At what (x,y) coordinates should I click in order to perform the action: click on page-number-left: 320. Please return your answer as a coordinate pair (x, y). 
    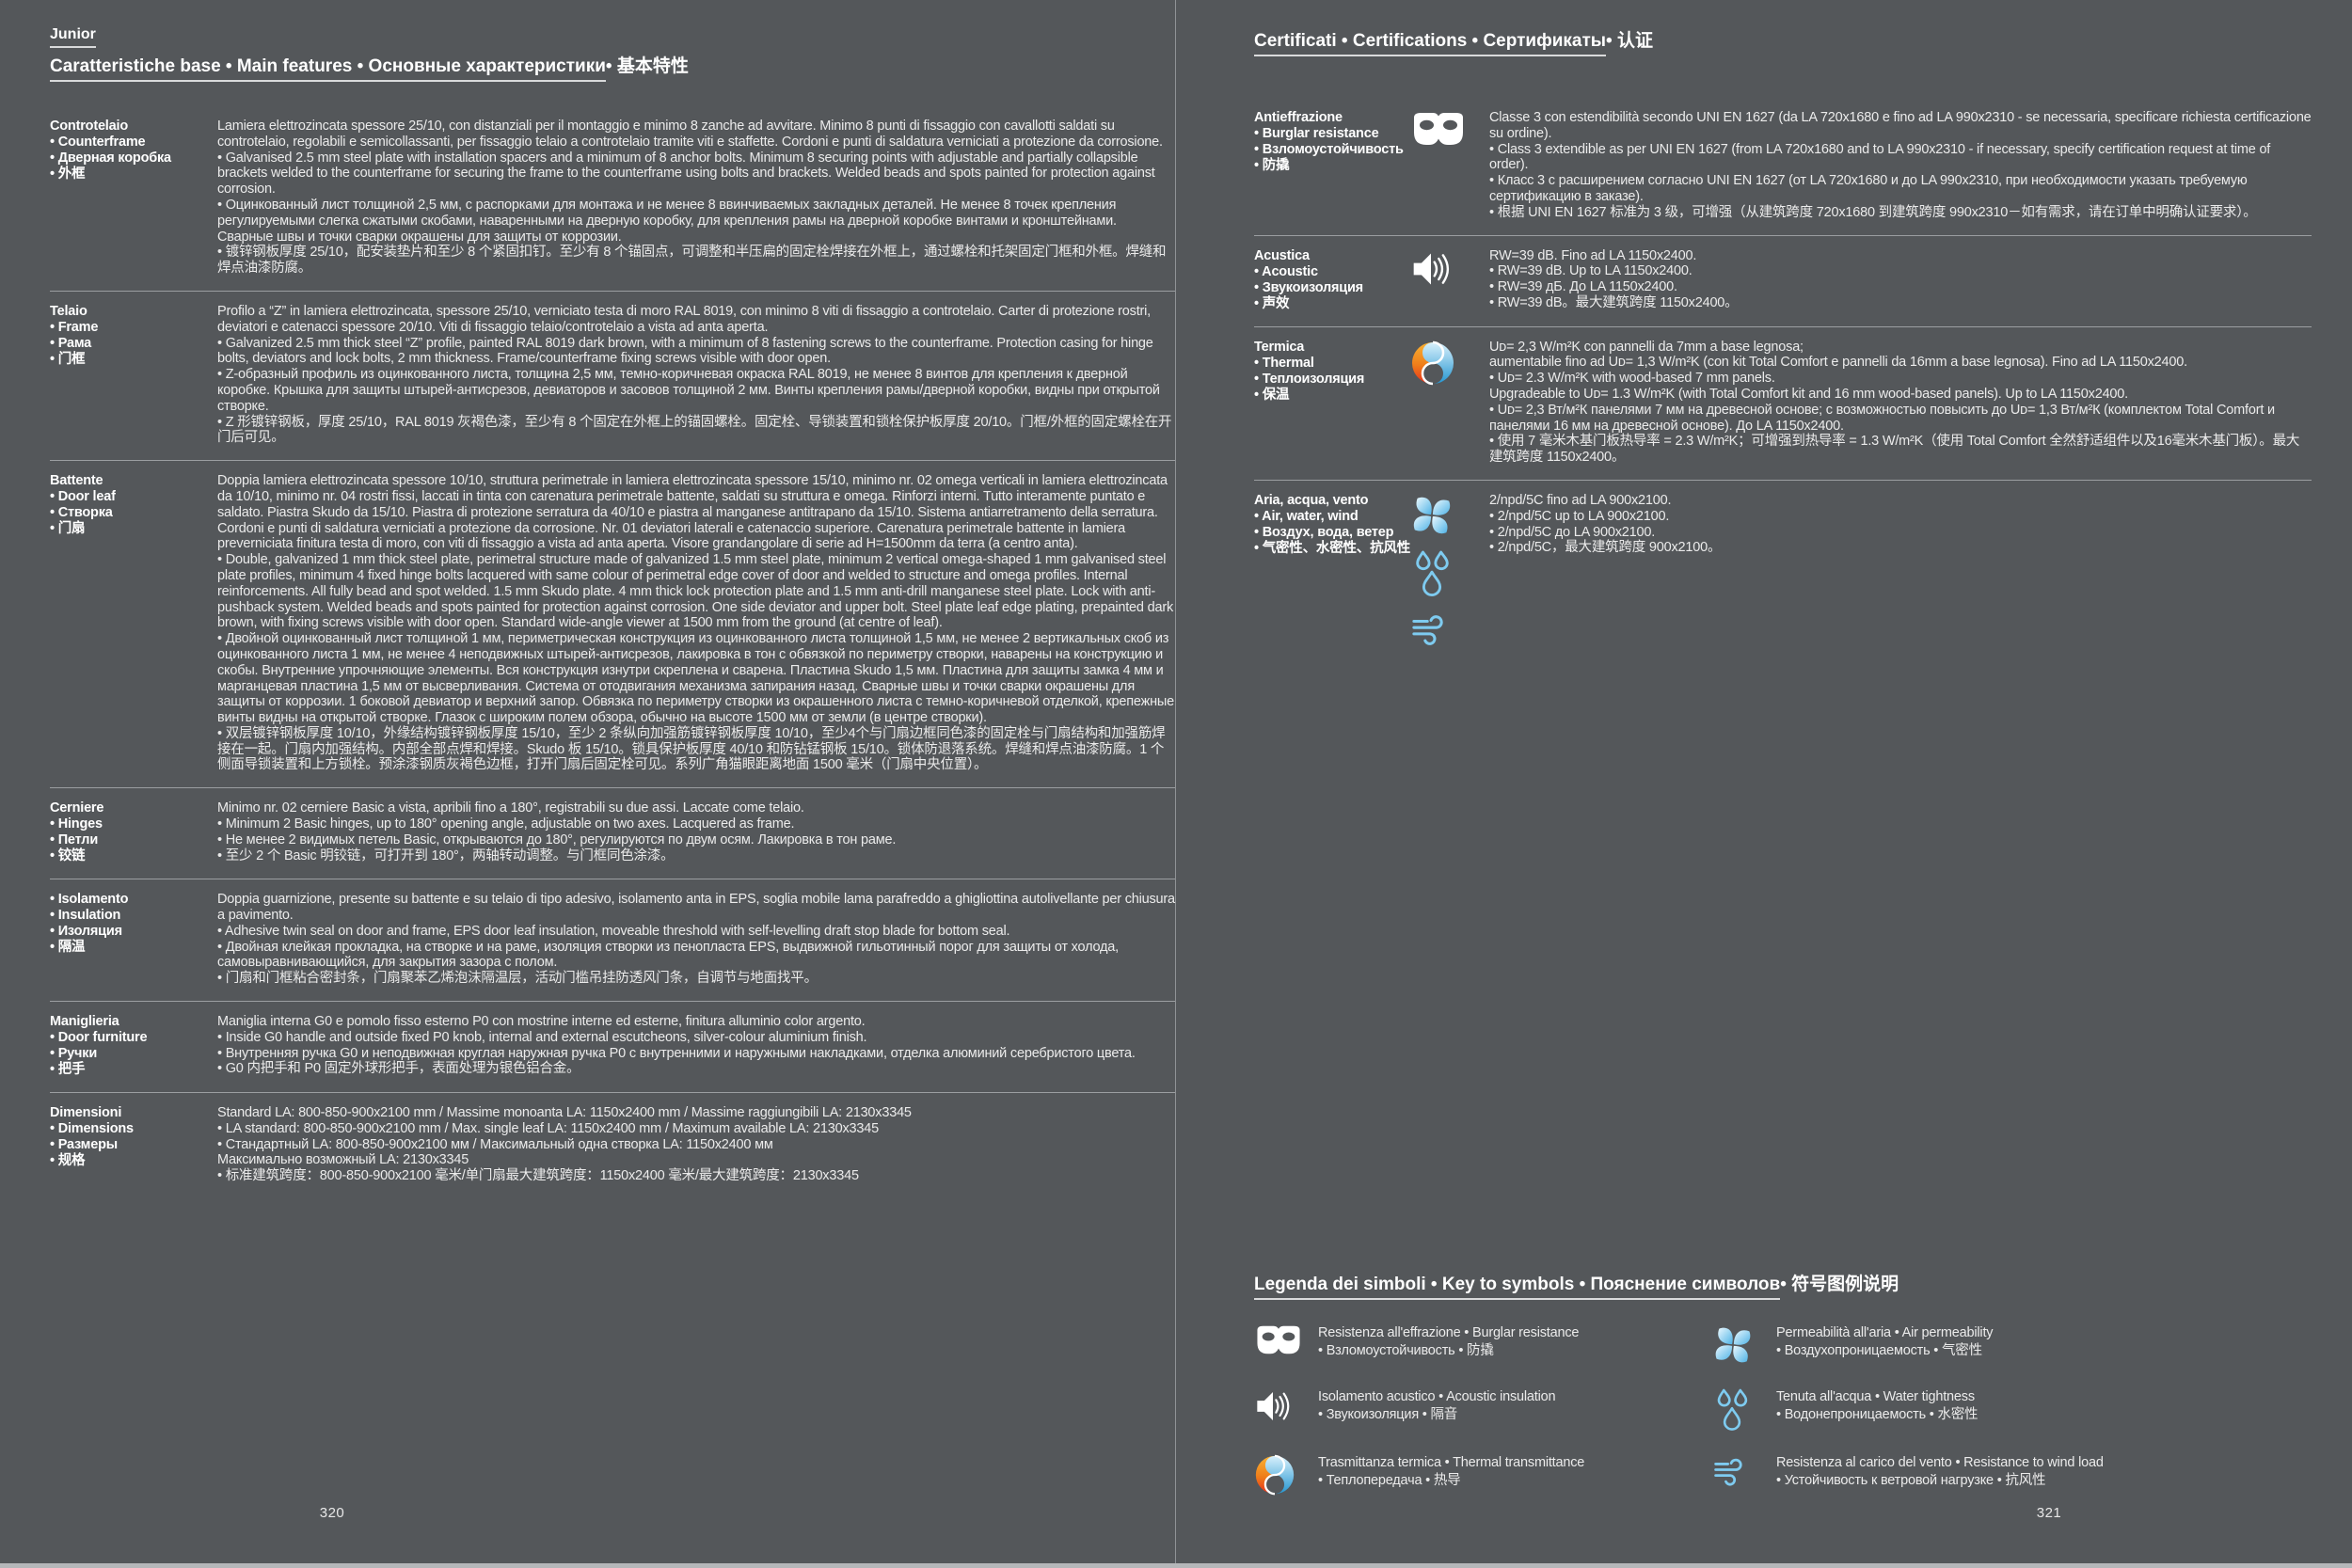
    Looking at the image, I should click on (332, 1513).